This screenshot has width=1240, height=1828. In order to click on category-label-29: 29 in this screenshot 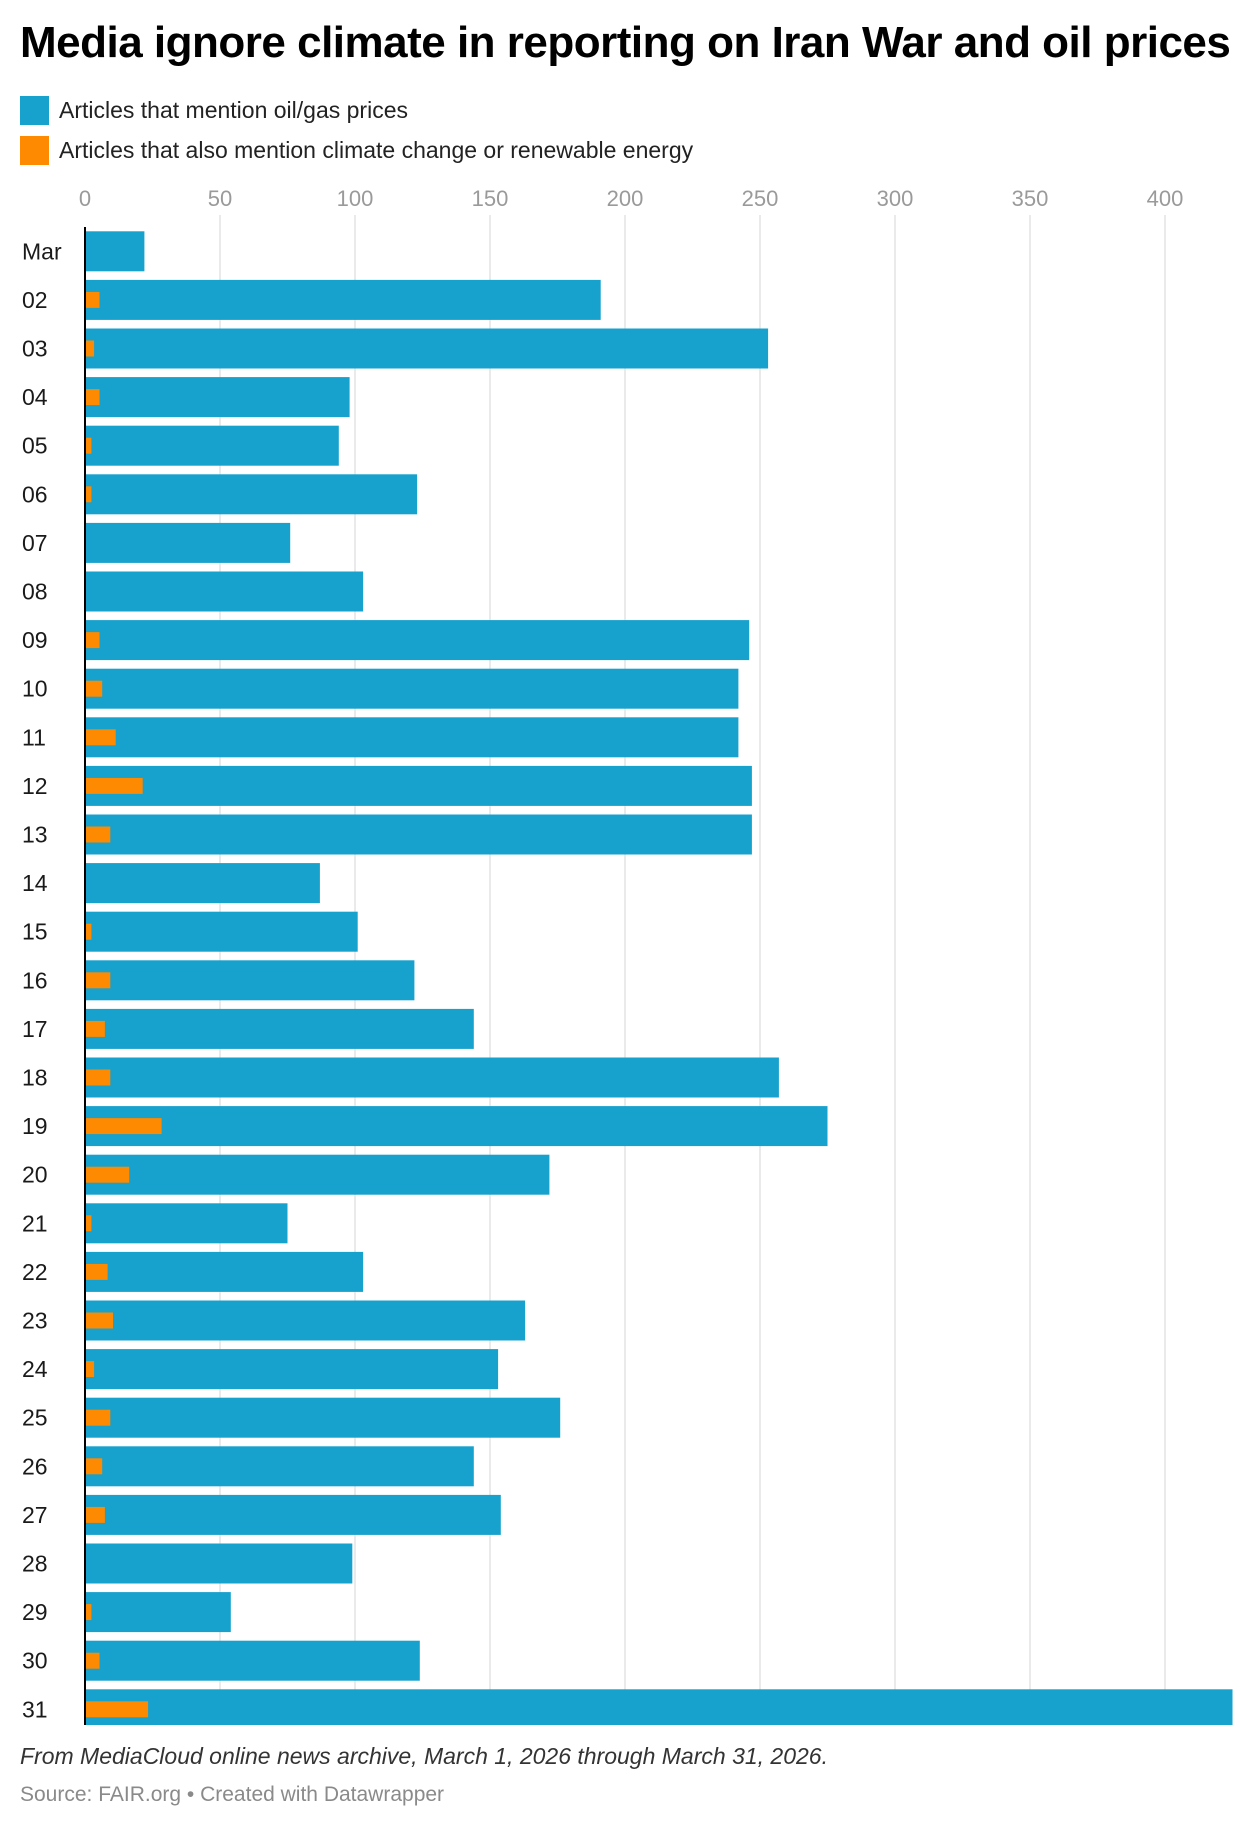, I will do `click(35, 1612)`.